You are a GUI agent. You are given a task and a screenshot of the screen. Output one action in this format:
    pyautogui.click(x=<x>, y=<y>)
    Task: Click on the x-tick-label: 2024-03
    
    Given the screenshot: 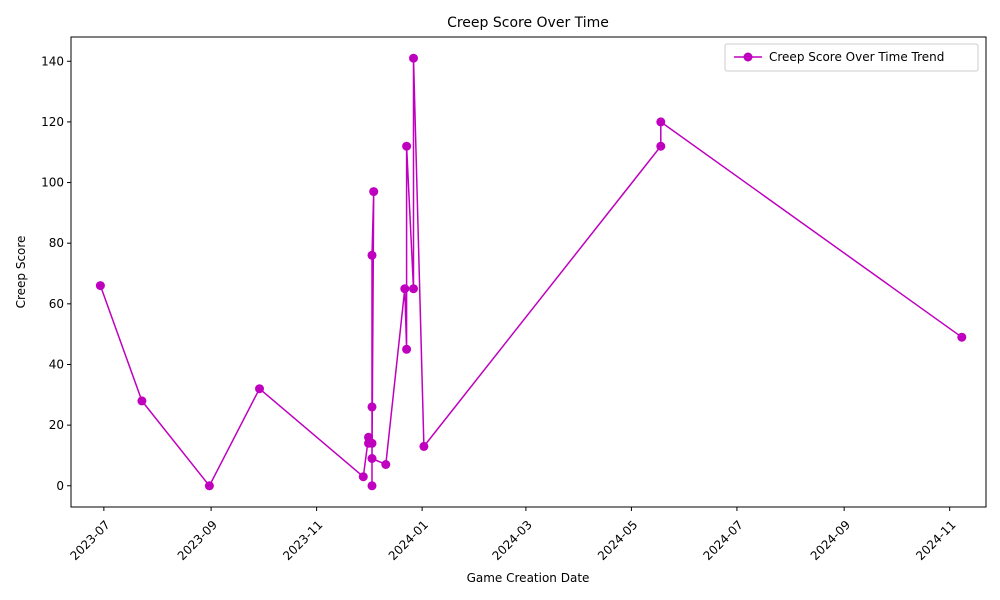 What is the action you would take?
    pyautogui.click(x=512, y=540)
    